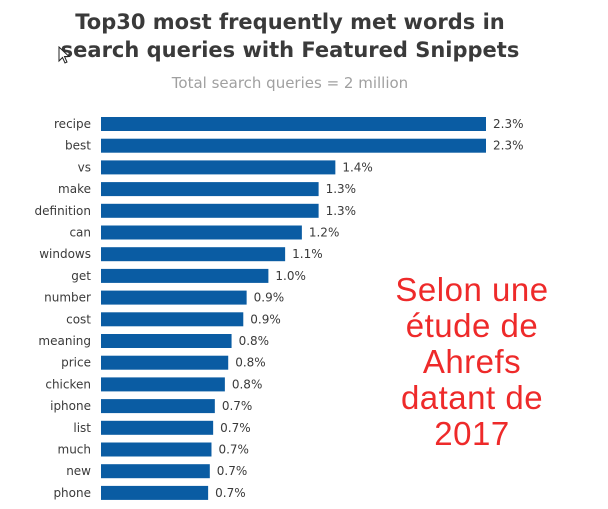 The width and height of the screenshot is (608, 509). Describe the element at coordinates (75, 450) in the screenshot. I see `category-label: much` at that location.